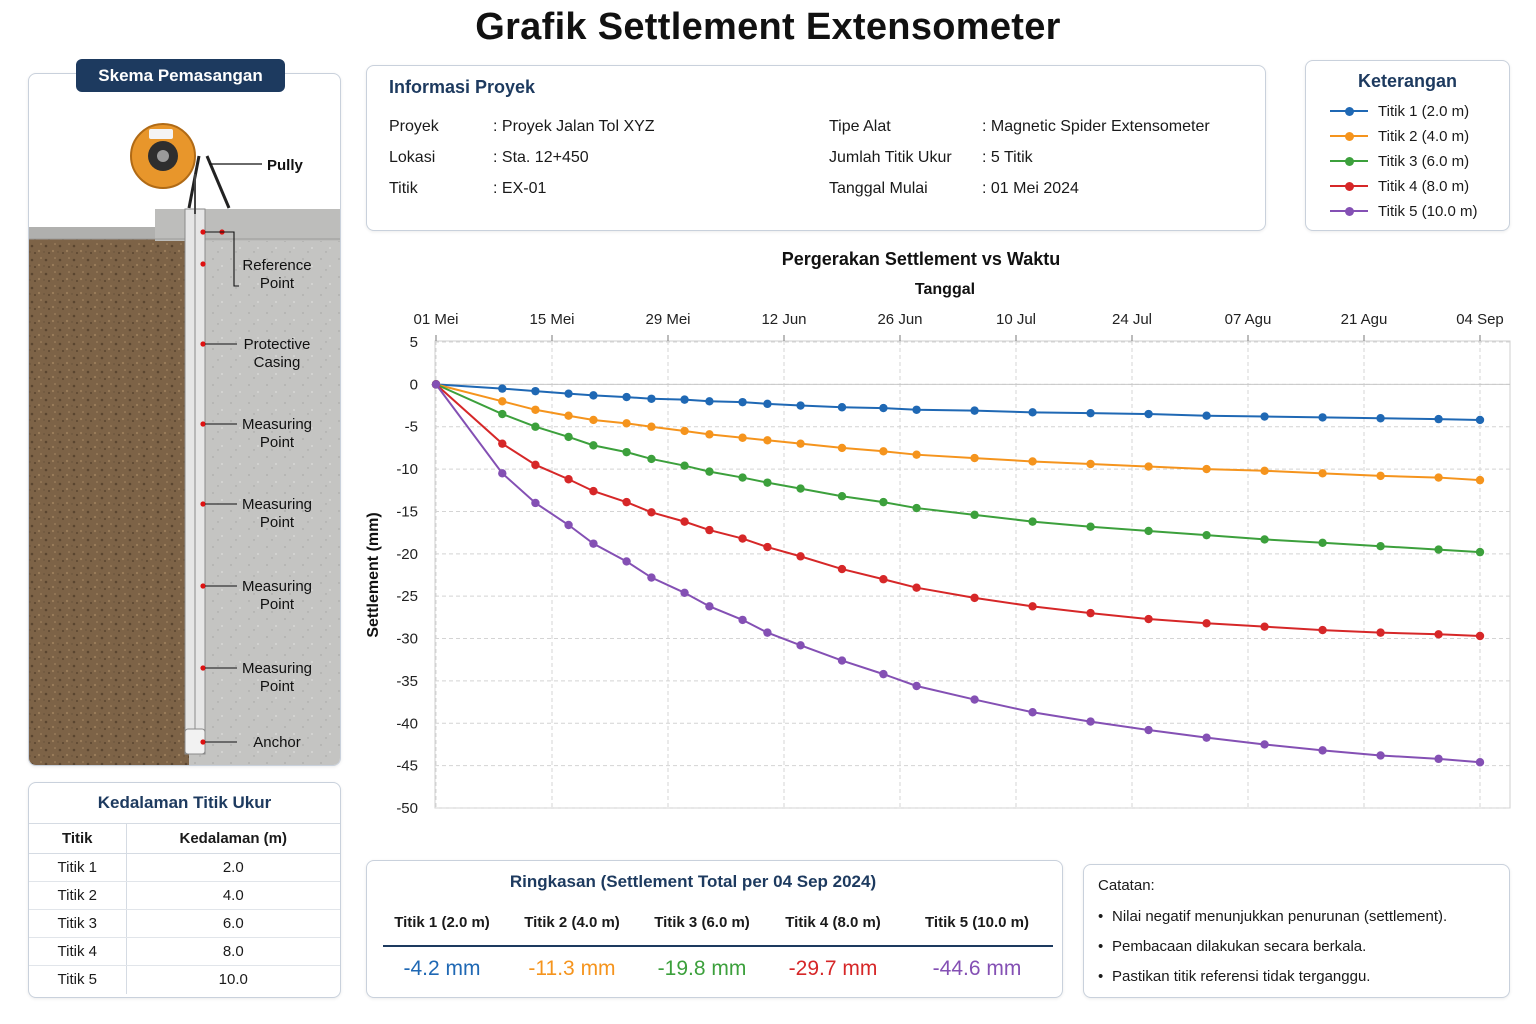 The width and height of the screenshot is (1536, 1024). What do you see at coordinates (551, 319) in the screenshot?
I see `x-tick-label: 15 Mei` at bounding box center [551, 319].